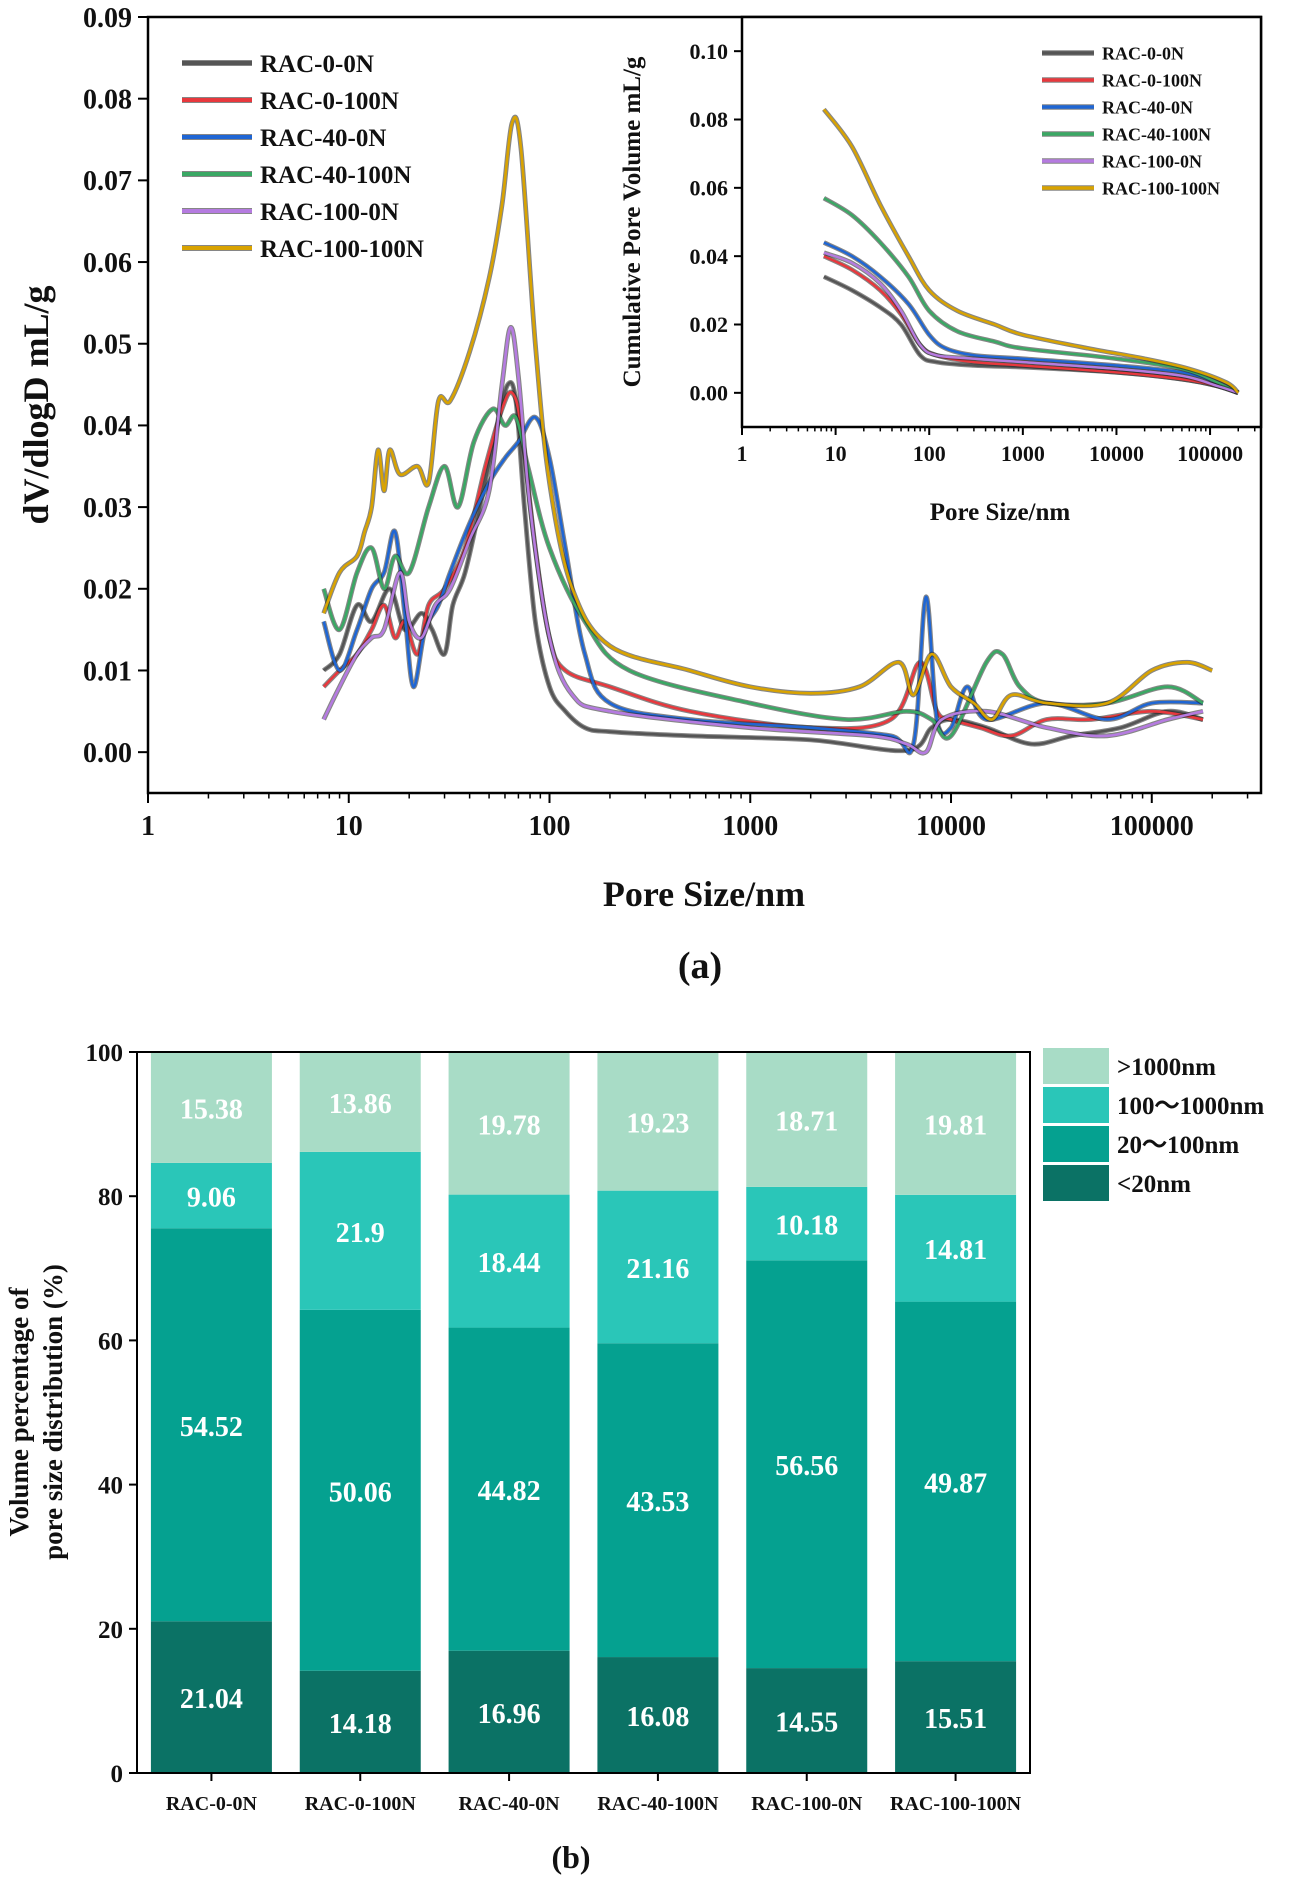  What do you see at coordinates (709, 324) in the screenshot?
I see `inset-ytick-label: 0.02` at bounding box center [709, 324].